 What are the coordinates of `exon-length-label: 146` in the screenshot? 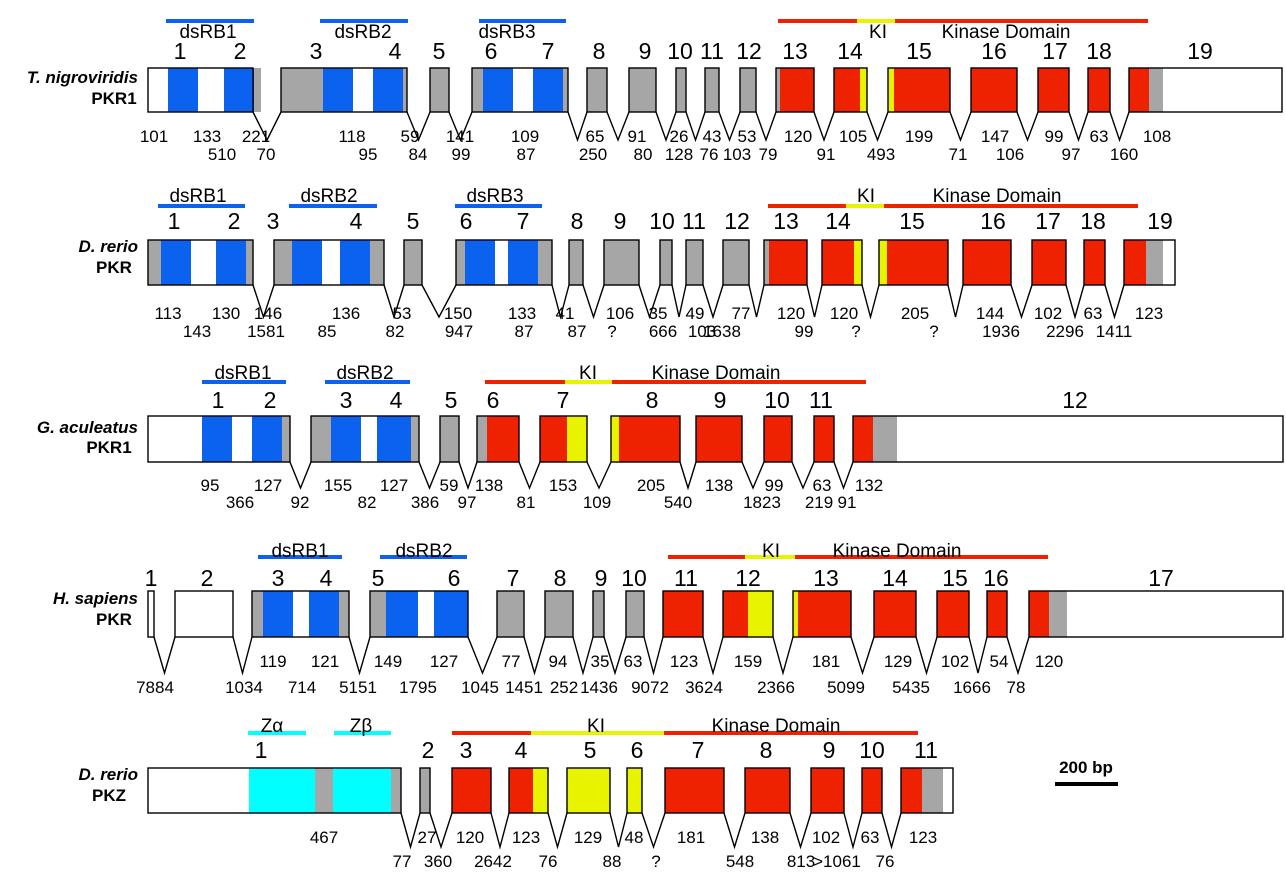 It's located at (268, 313).